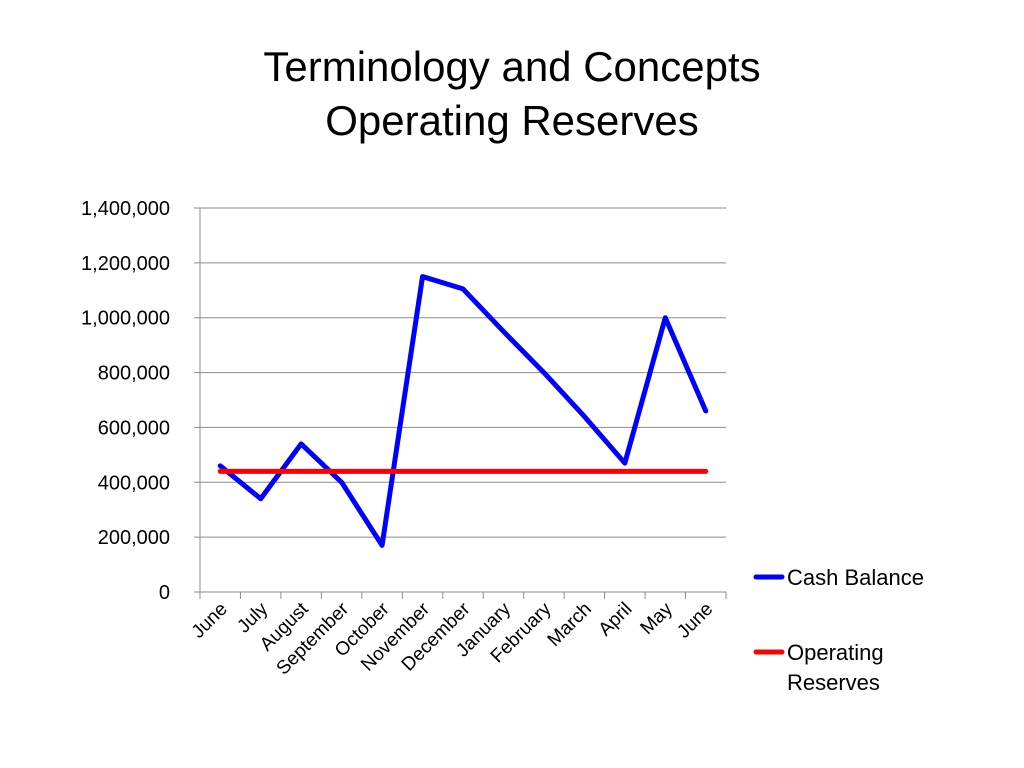 This screenshot has width=1024, height=768. What do you see at coordinates (833, 682) in the screenshot?
I see `legend-label: Reserves` at bounding box center [833, 682].